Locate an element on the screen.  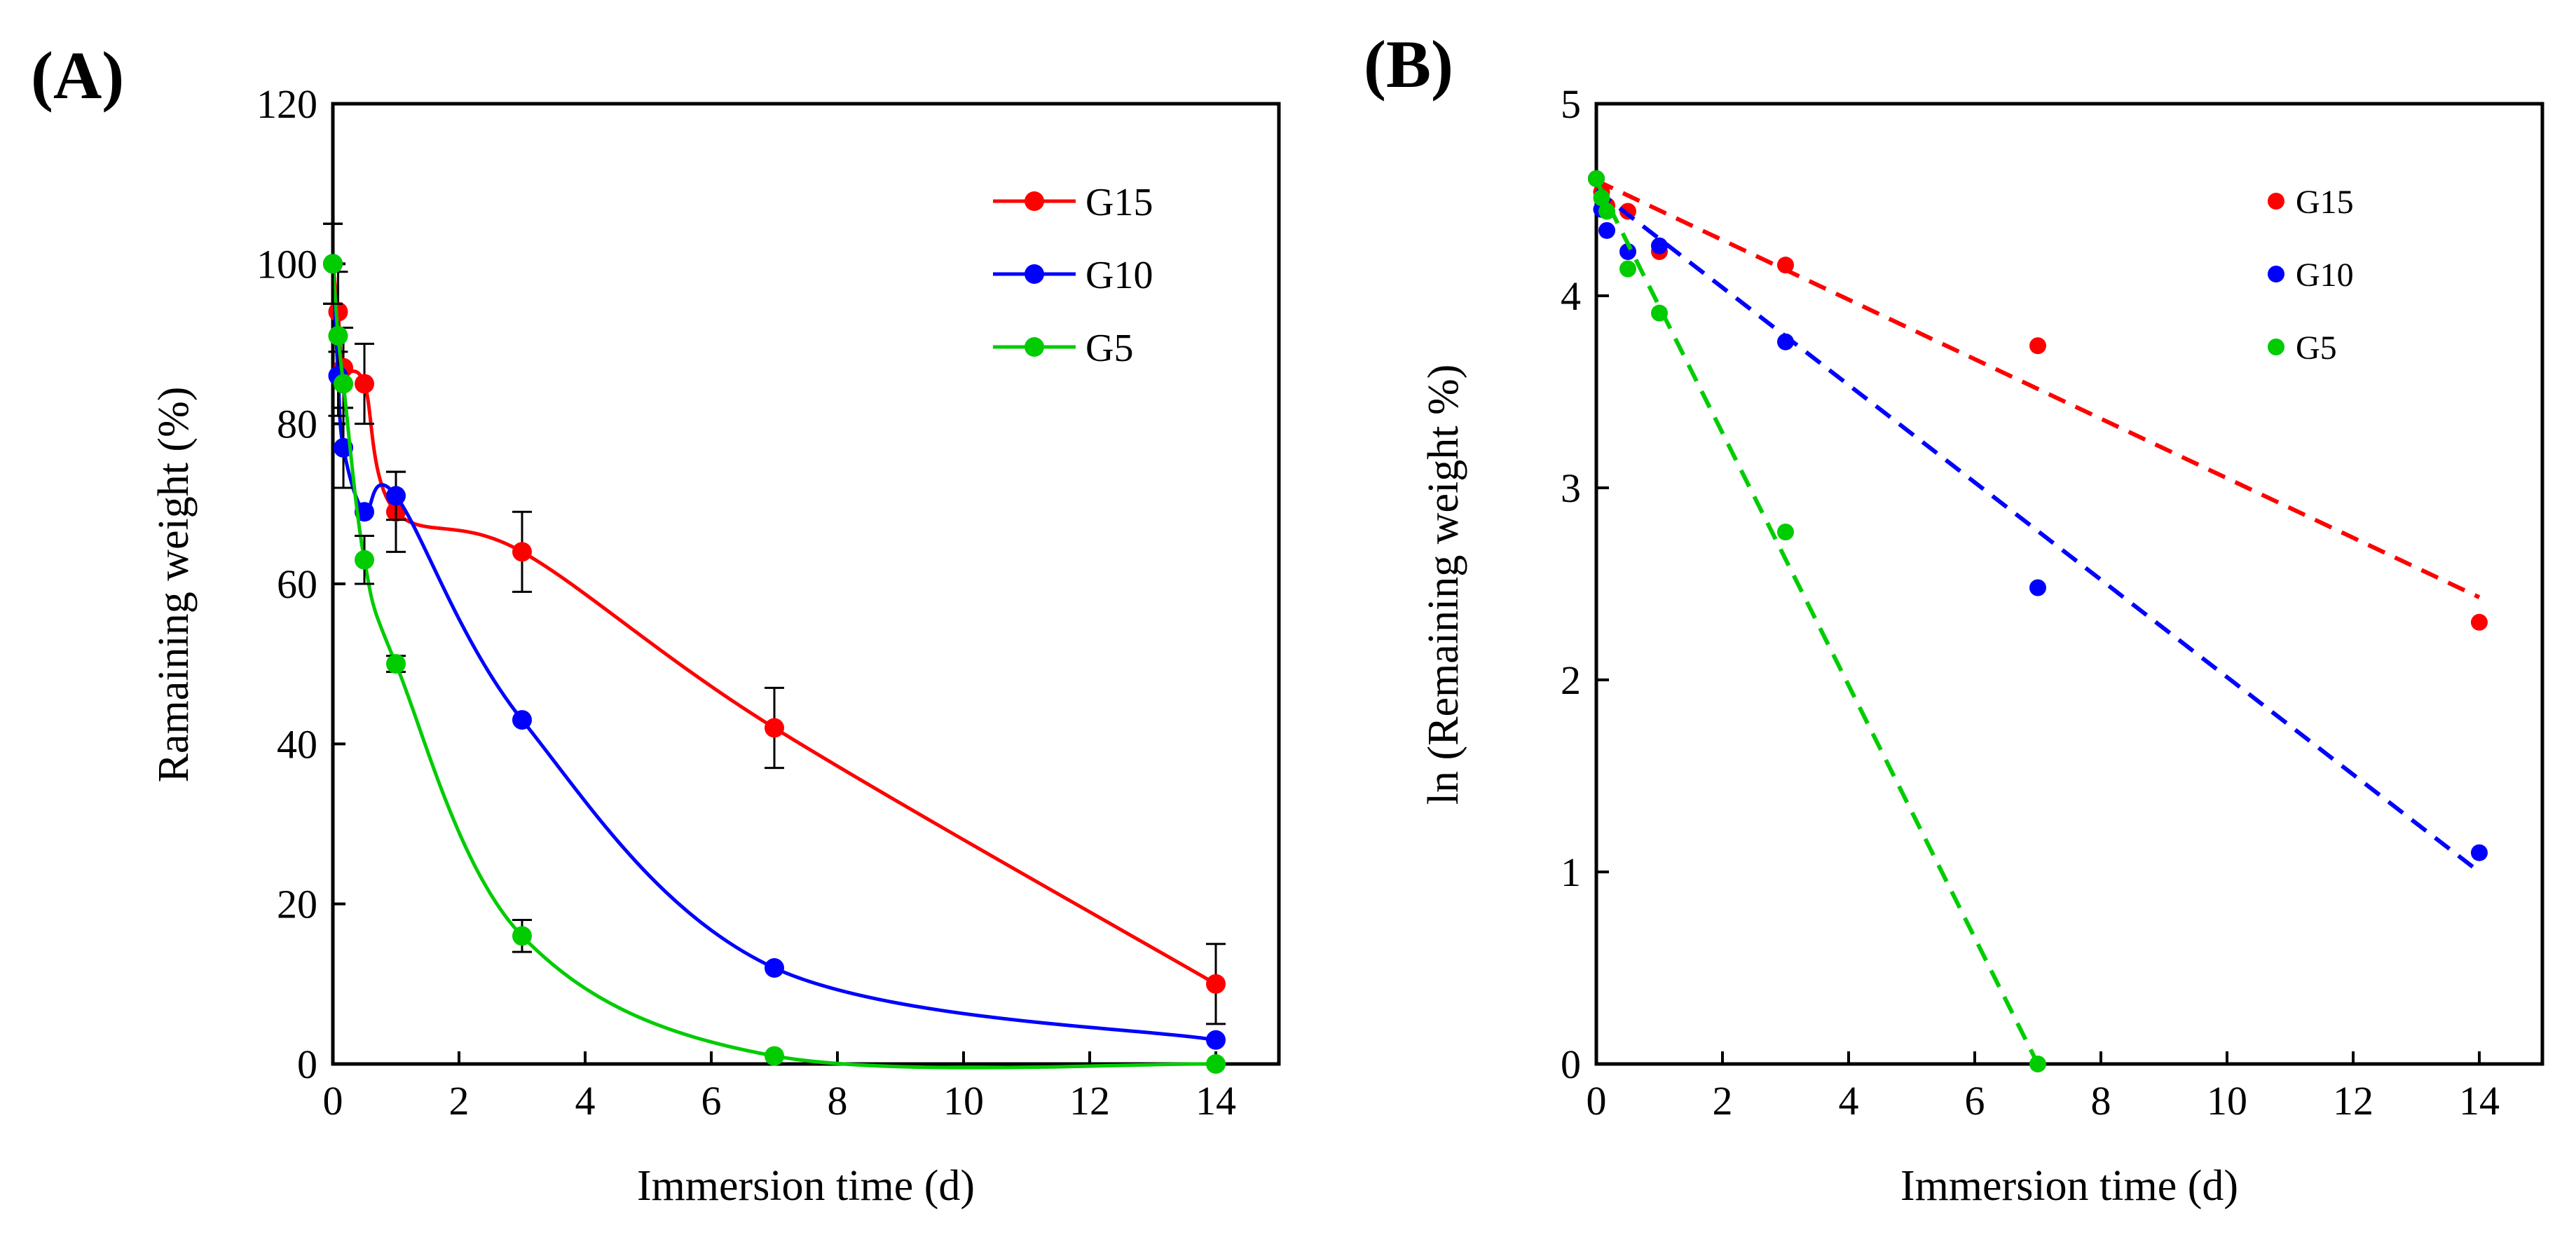
panel-a-legend-label-g5: G5 is located at coordinates (1109, 349).